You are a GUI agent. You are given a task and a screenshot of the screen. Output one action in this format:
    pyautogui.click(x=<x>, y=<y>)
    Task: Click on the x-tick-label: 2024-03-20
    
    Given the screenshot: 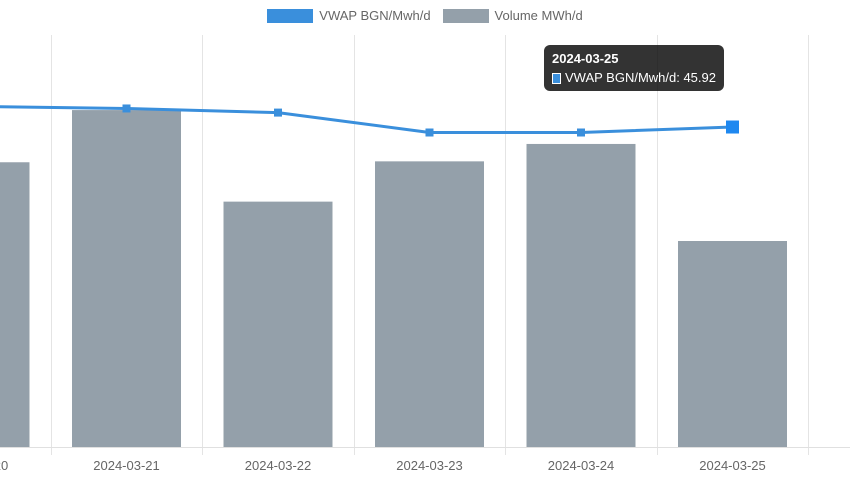 What is the action you would take?
    pyautogui.click(x=4, y=465)
    